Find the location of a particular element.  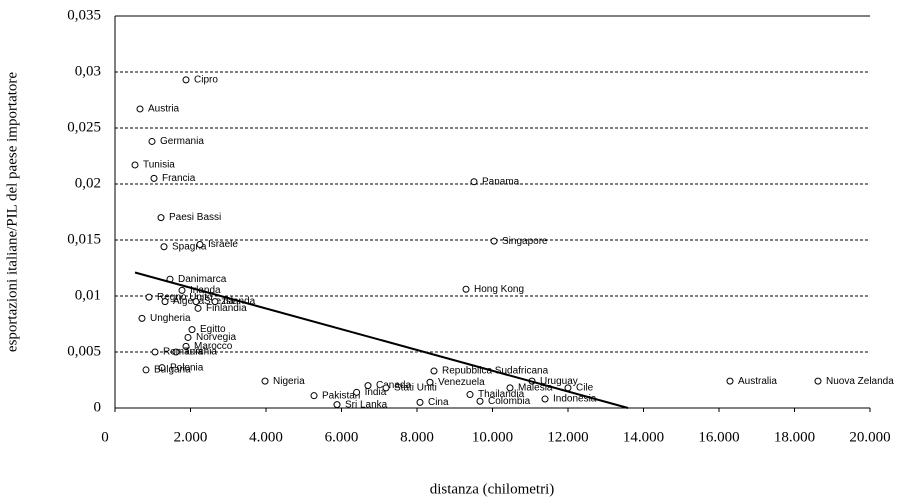

point-label: Algeria is located at coordinates (189, 301).